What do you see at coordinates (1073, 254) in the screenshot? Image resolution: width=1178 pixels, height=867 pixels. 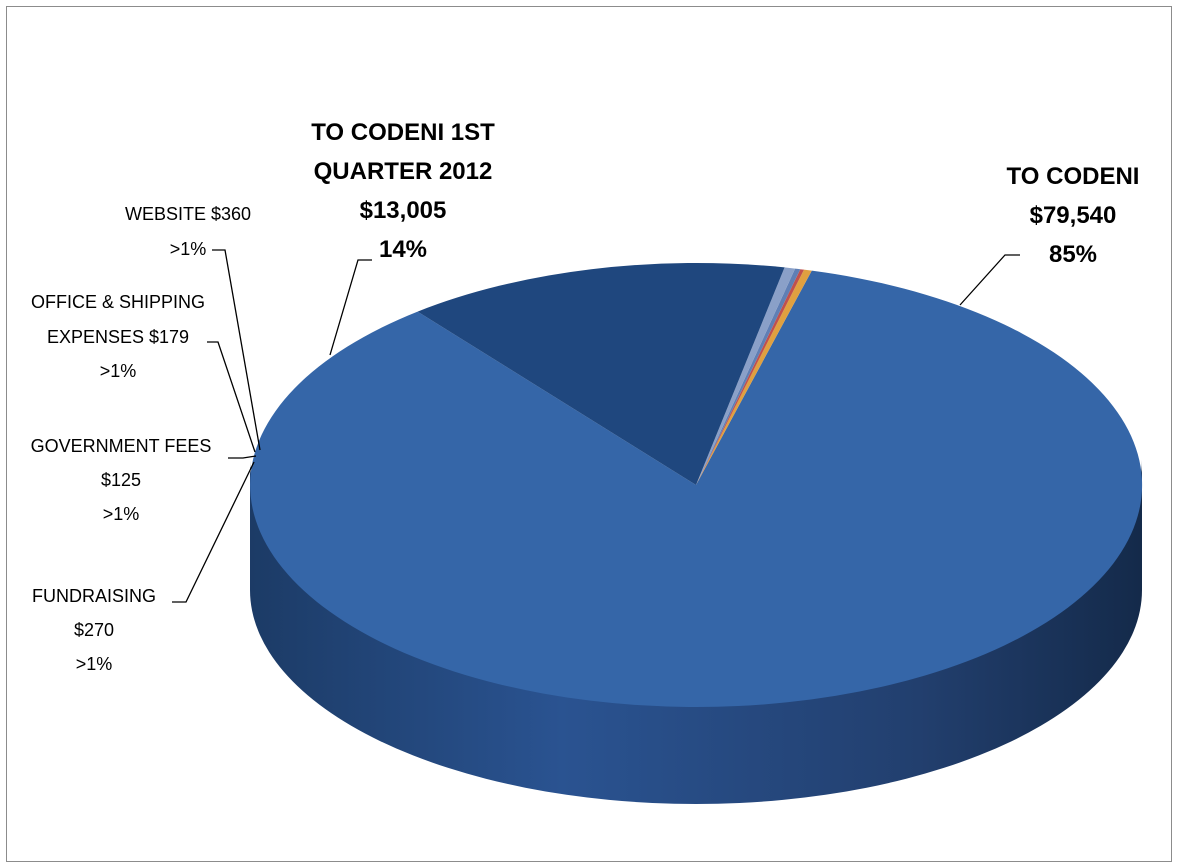 I see `label-codeni-percent: 85%` at bounding box center [1073, 254].